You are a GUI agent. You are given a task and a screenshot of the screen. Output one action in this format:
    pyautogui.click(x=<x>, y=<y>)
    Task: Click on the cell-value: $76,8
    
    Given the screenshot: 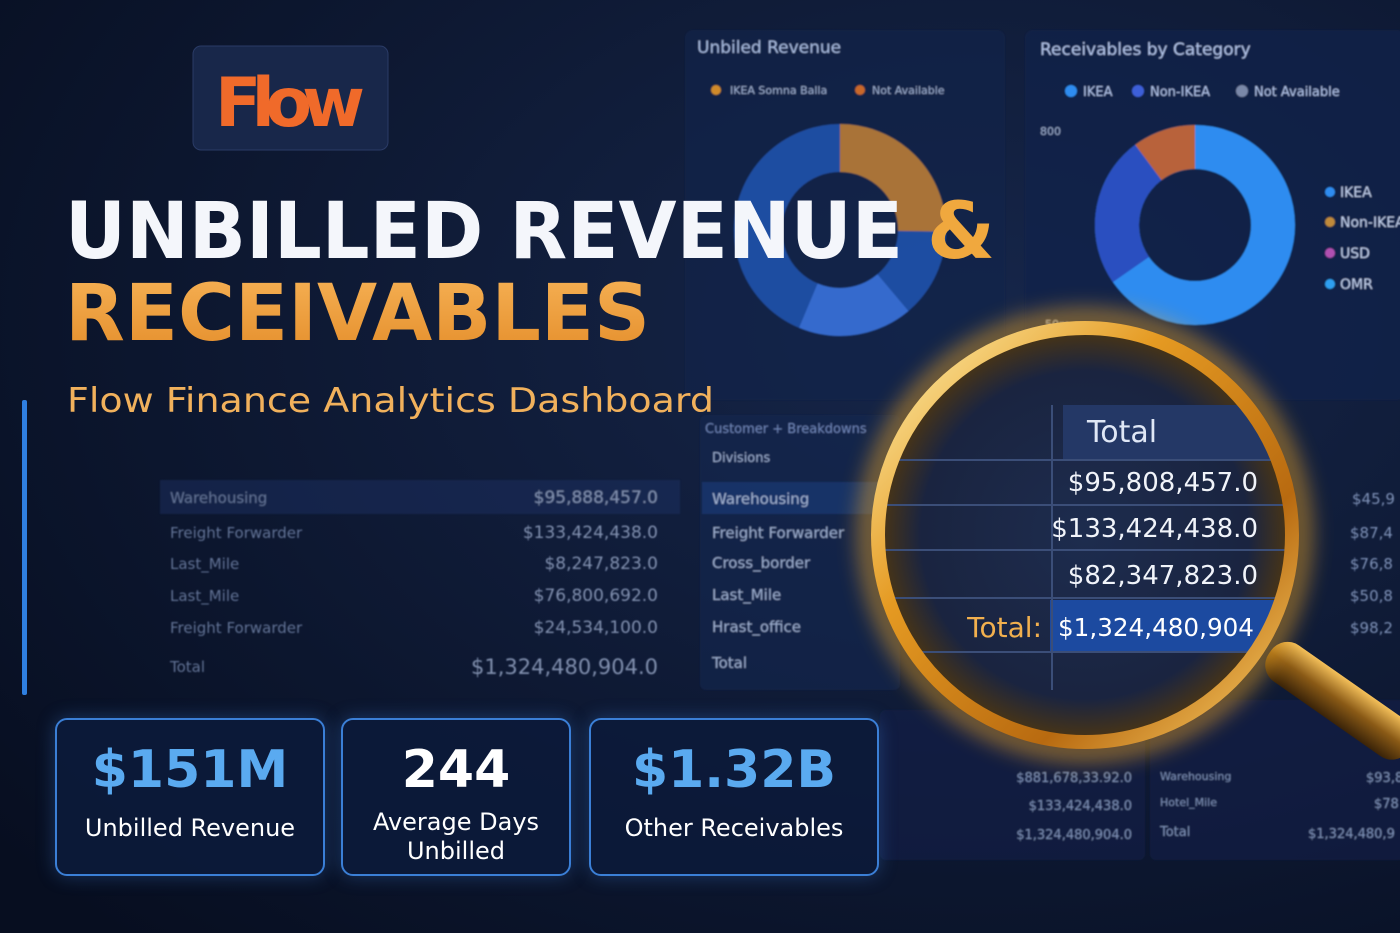 What is the action you would take?
    pyautogui.click(x=1371, y=564)
    